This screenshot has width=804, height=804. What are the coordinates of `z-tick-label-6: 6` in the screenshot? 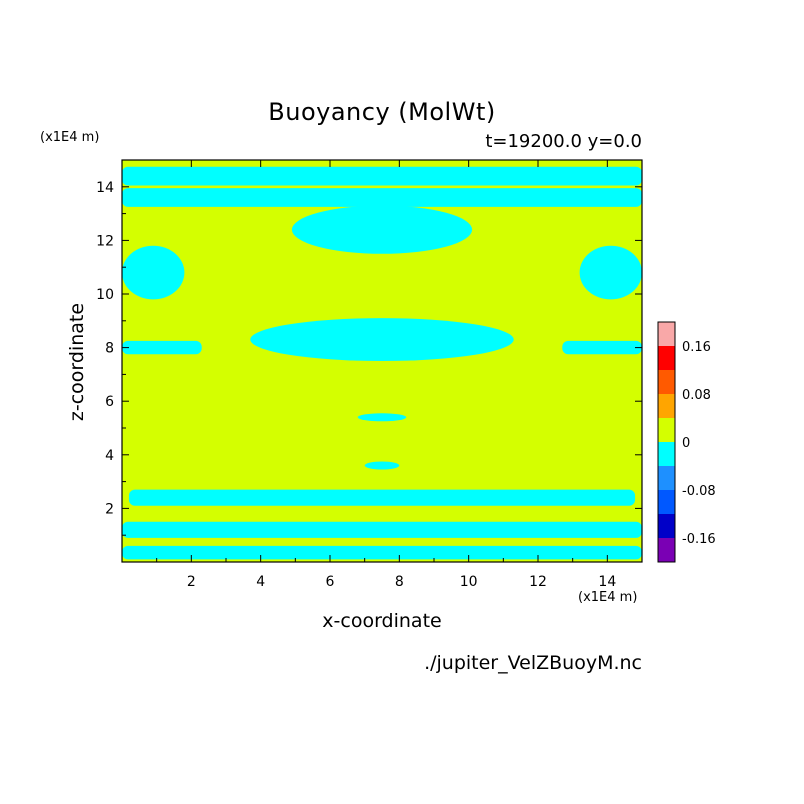 It's located at (109, 402).